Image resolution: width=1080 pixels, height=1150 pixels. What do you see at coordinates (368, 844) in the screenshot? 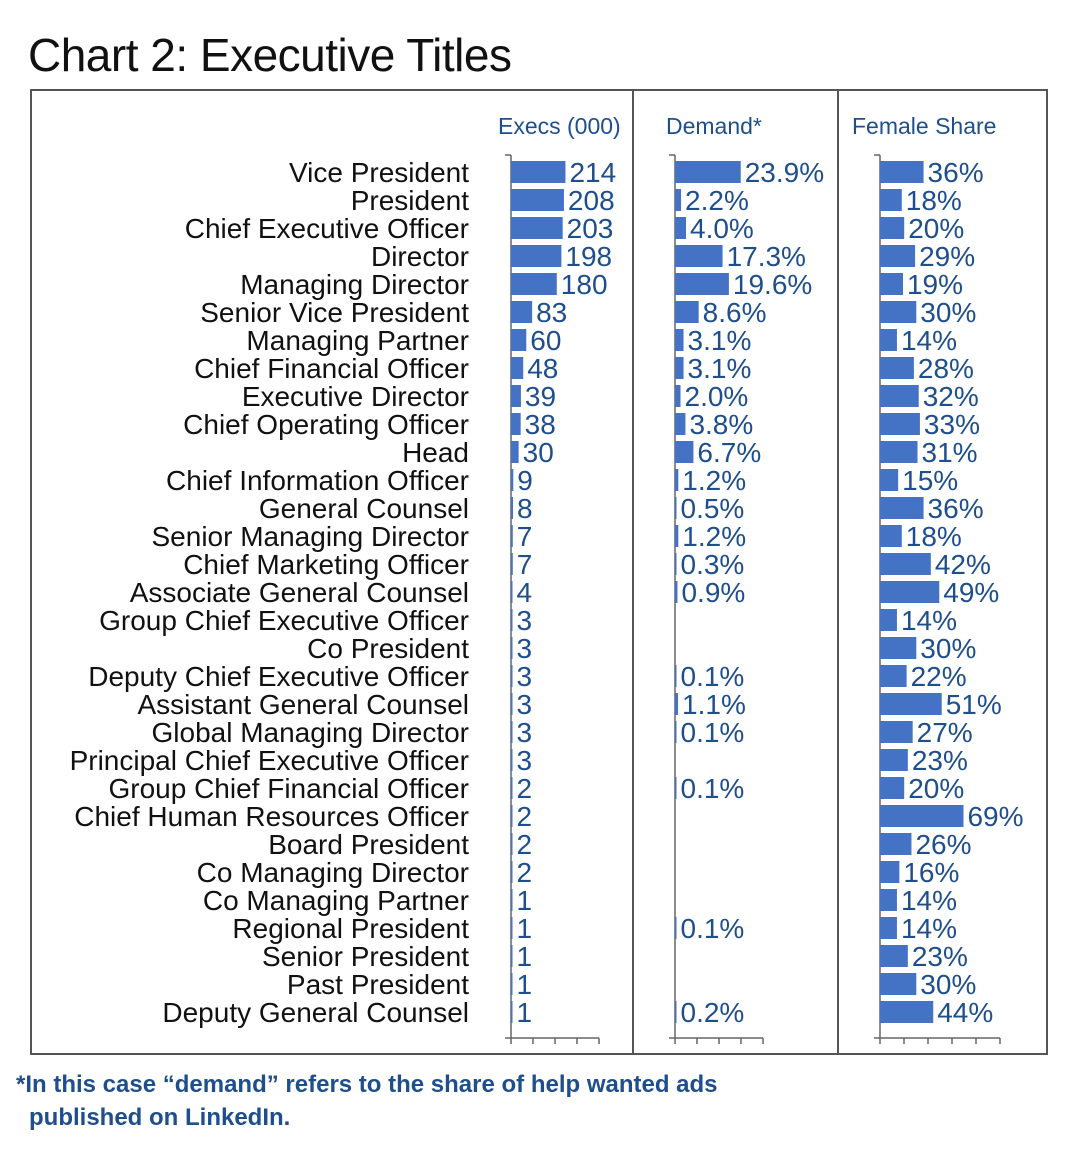
I see `category-label: Board President` at bounding box center [368, 844].